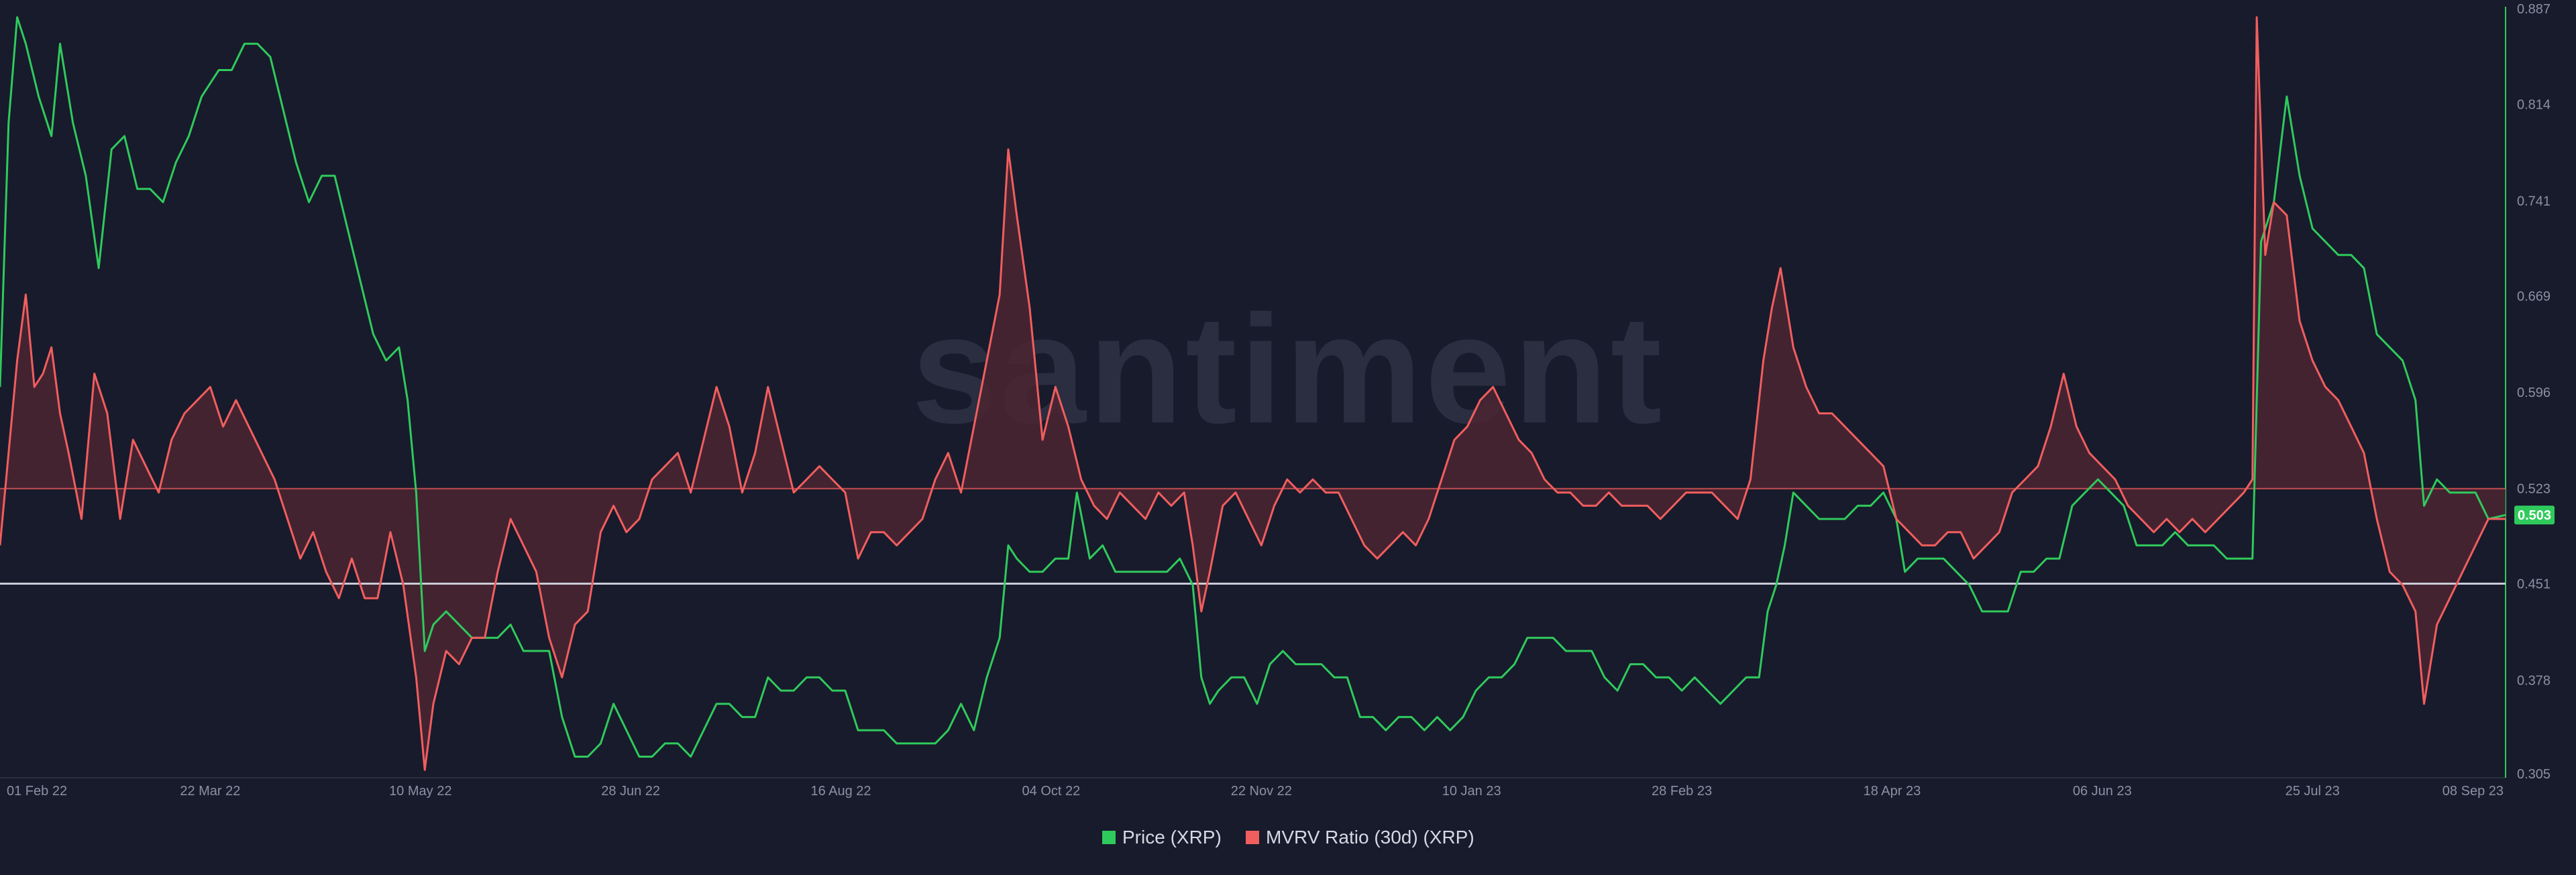 The width and height of the screenshot is (2576, 875). I want to click on x-tick-label: 10 May 22, so click(420, 791).